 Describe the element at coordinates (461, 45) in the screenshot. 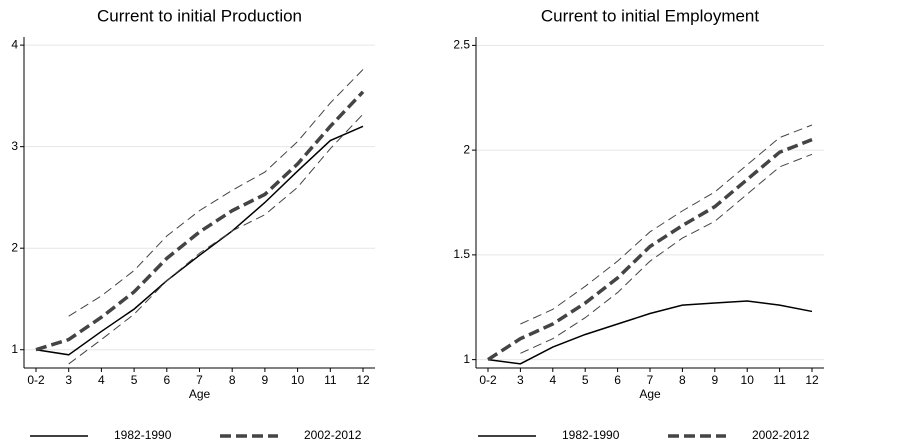

I see `y-tick-label: 2.5` at that location.